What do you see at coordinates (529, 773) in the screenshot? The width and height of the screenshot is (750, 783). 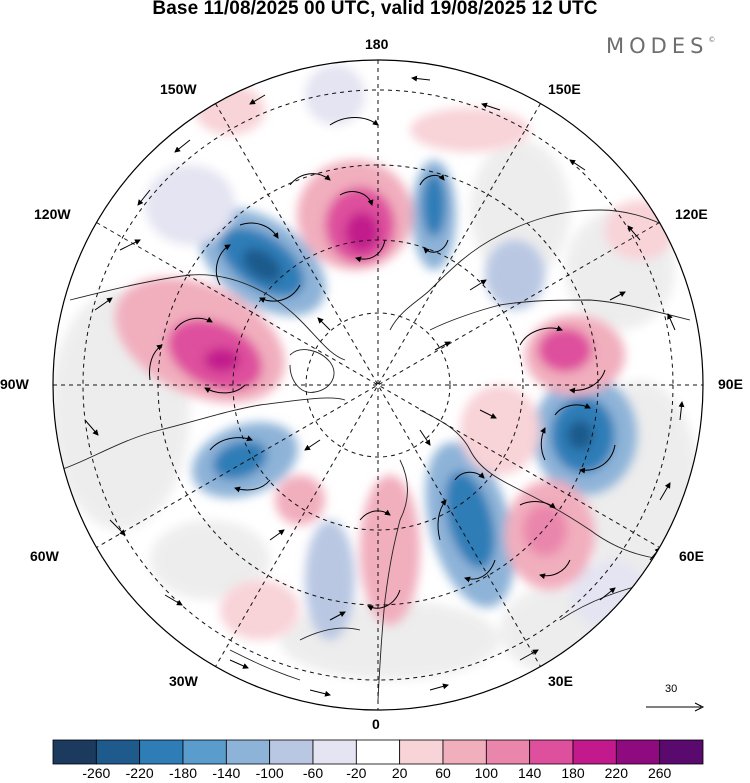 I see `colorbar-tick-label: 140` at bounding box center [529, 773].